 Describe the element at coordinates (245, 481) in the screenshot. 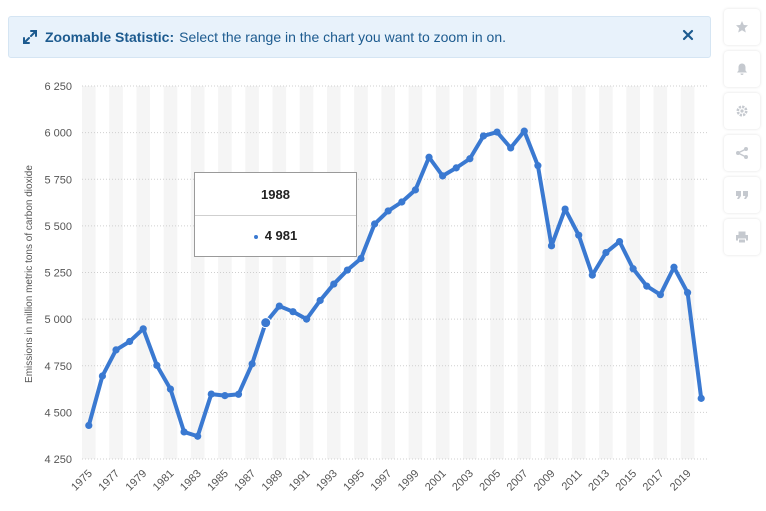

I see `x-tick-label: 1987` at that location.